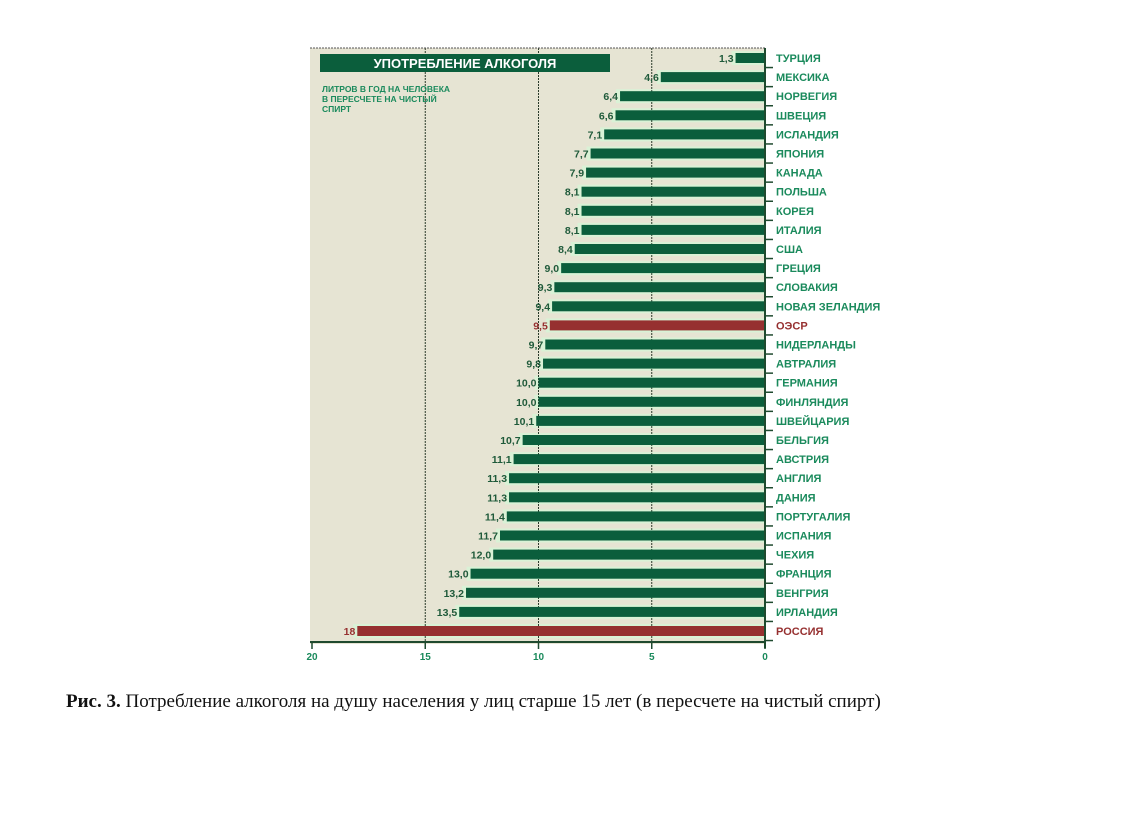 The width and height of the screenshot is (1141, 817). Describe the element at coordinates (536, 346) in the screenshot. I see `value-label: 9,7` at that location.